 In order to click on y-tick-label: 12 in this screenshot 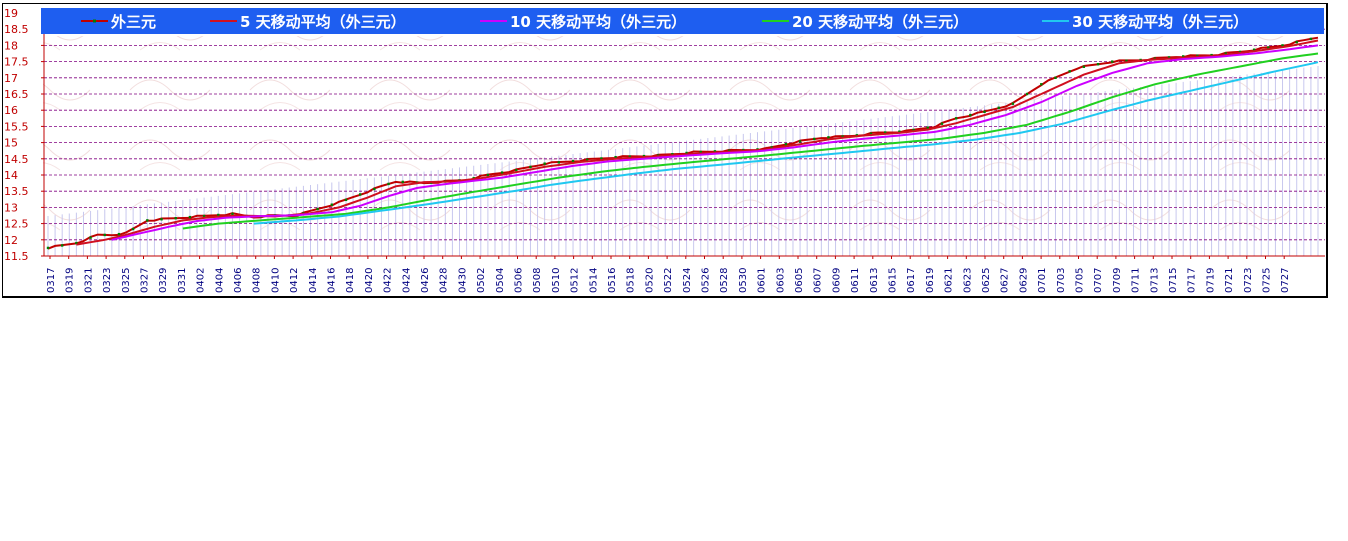, I will do `click(11, 240)`.